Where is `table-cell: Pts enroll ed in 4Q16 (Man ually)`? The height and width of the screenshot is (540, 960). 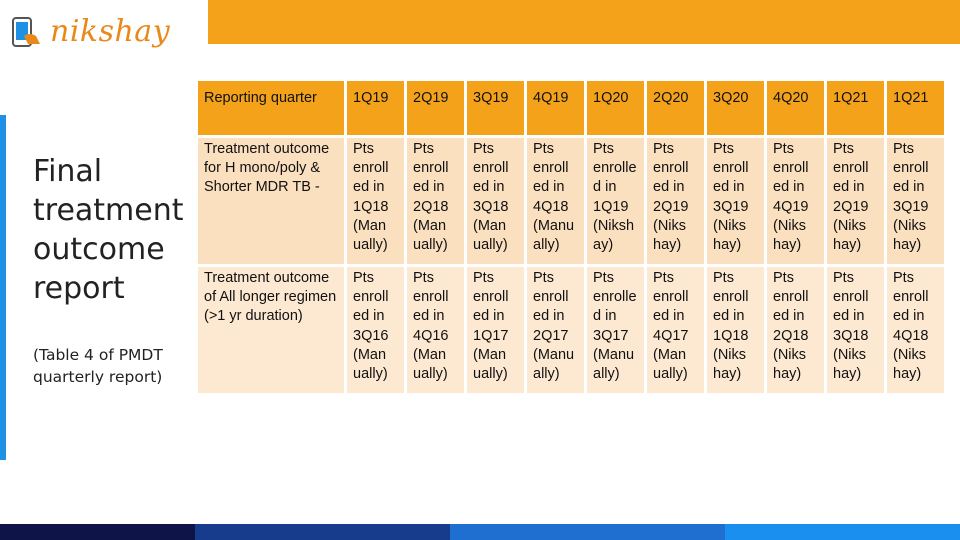 table-cell: Pts enroll ed in 4Q16 (Man ually) is located at coordinates (435, 330).